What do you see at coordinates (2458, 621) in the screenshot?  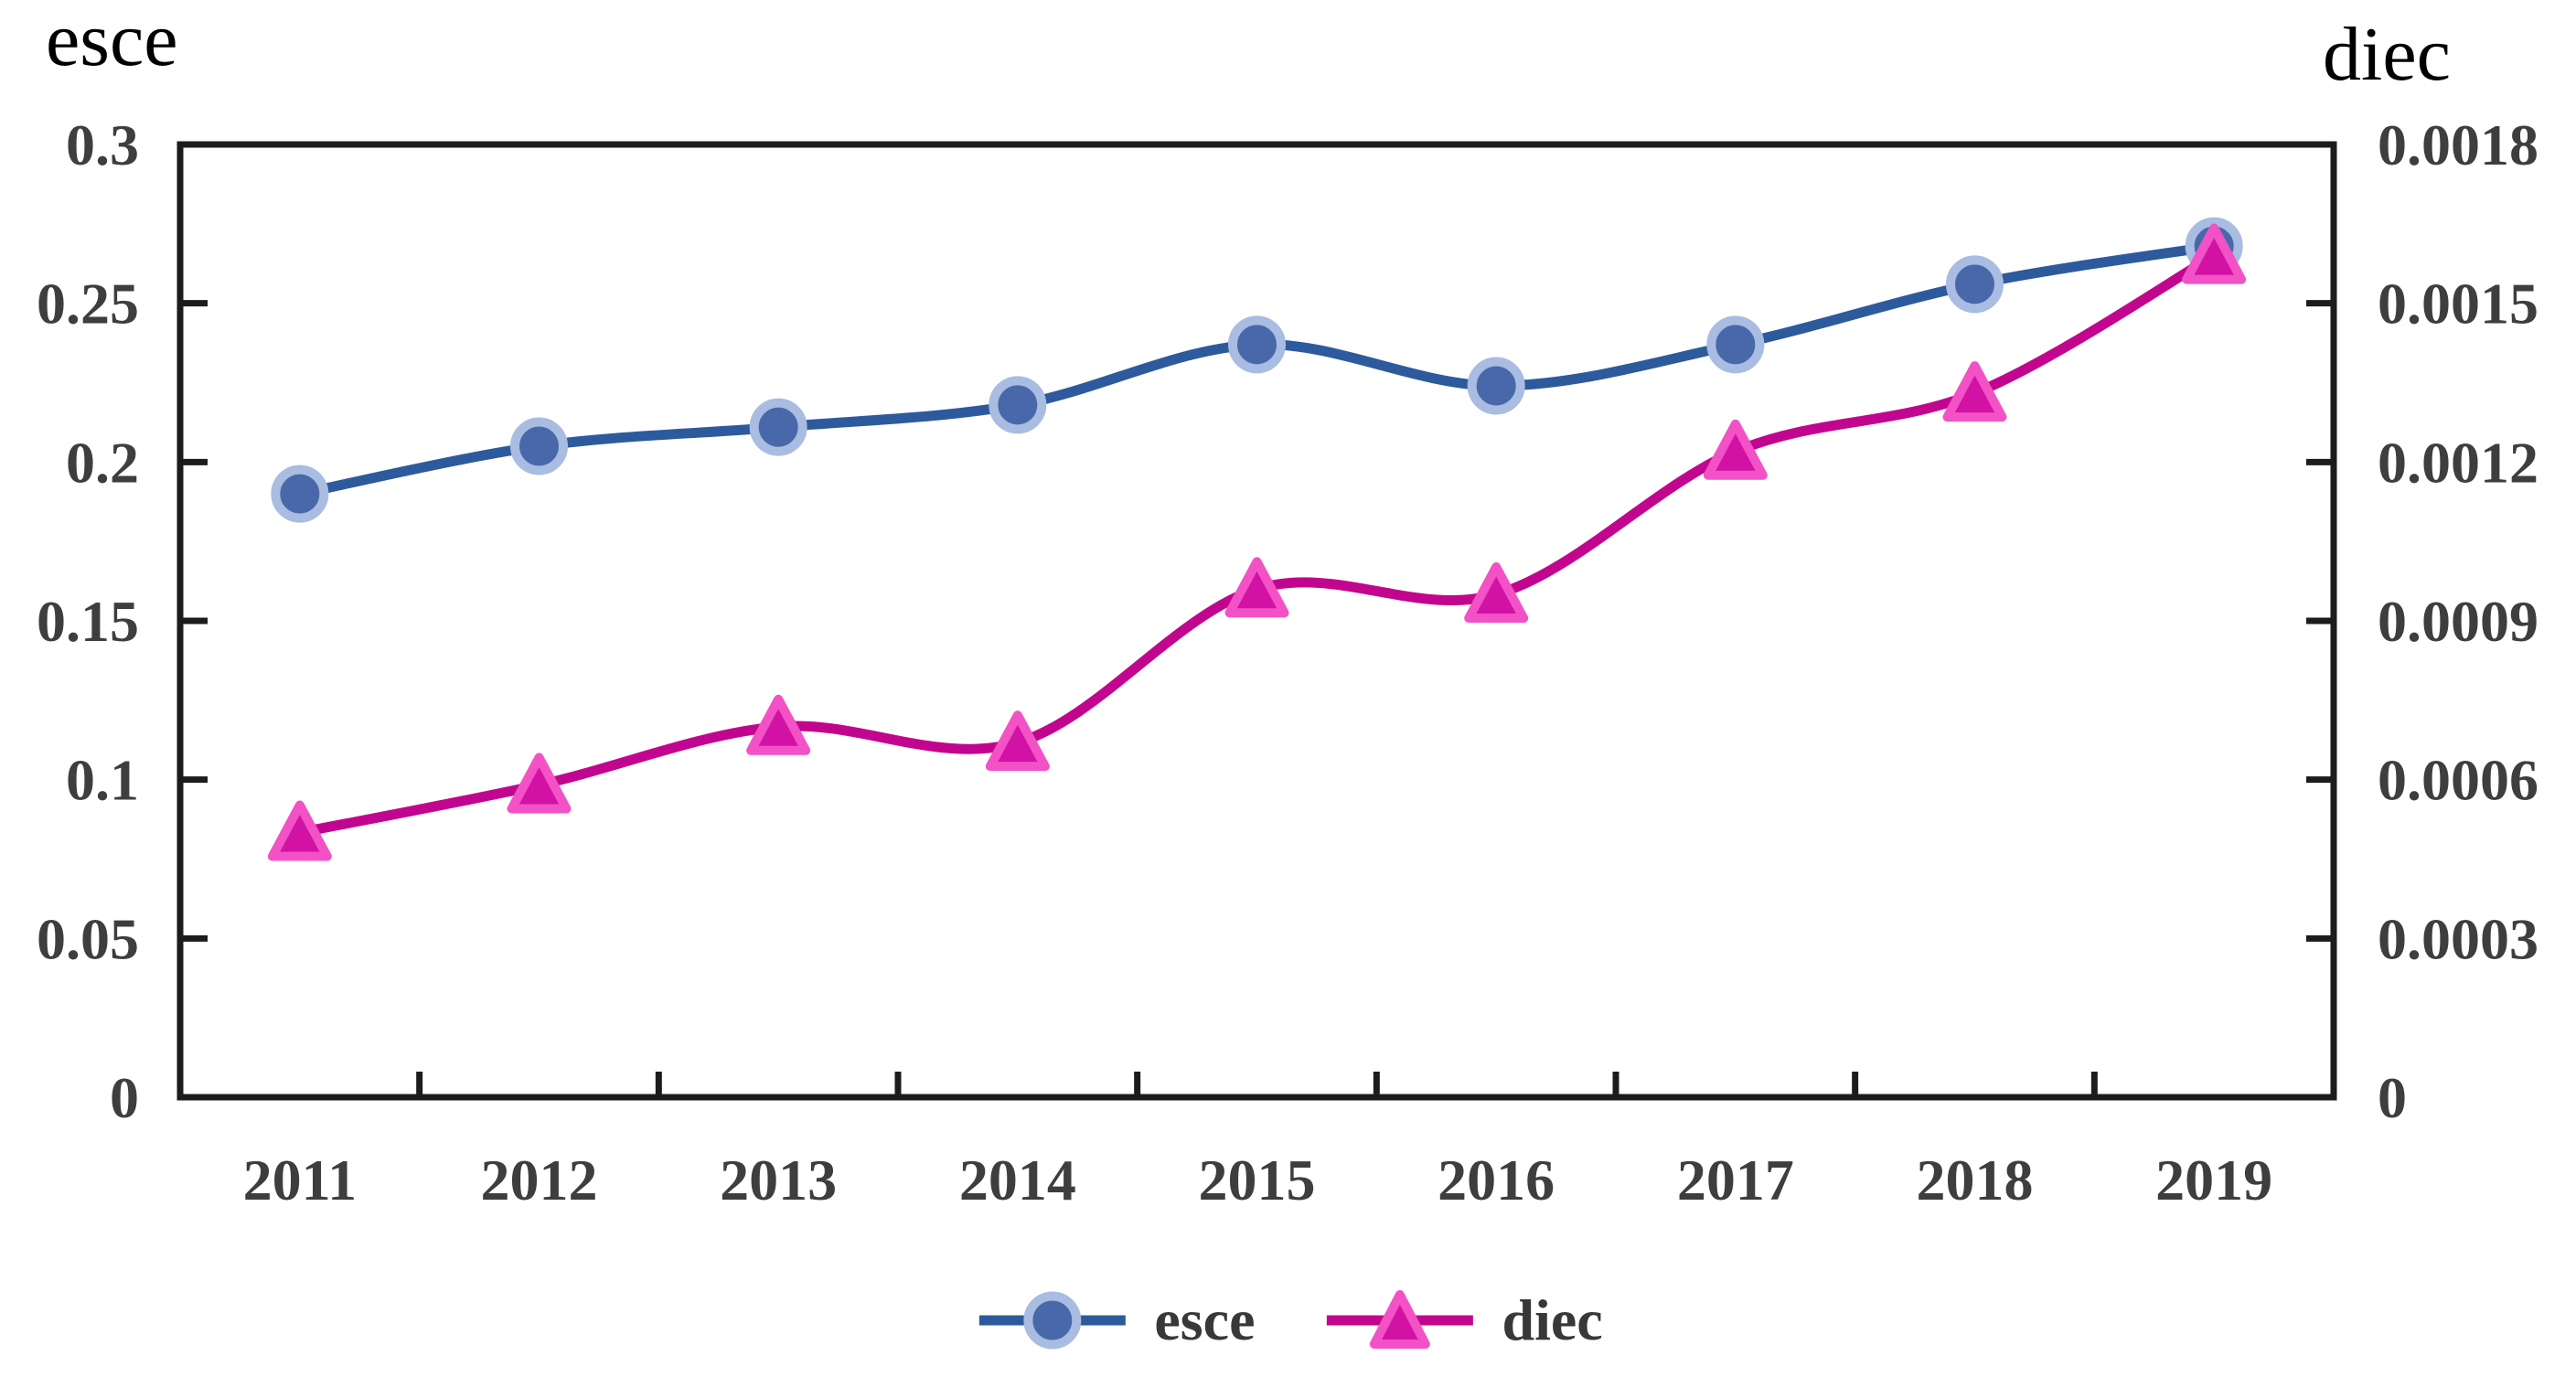 I see `y-right-tick-label: 0.0009` at bounding box center [2458, 621].